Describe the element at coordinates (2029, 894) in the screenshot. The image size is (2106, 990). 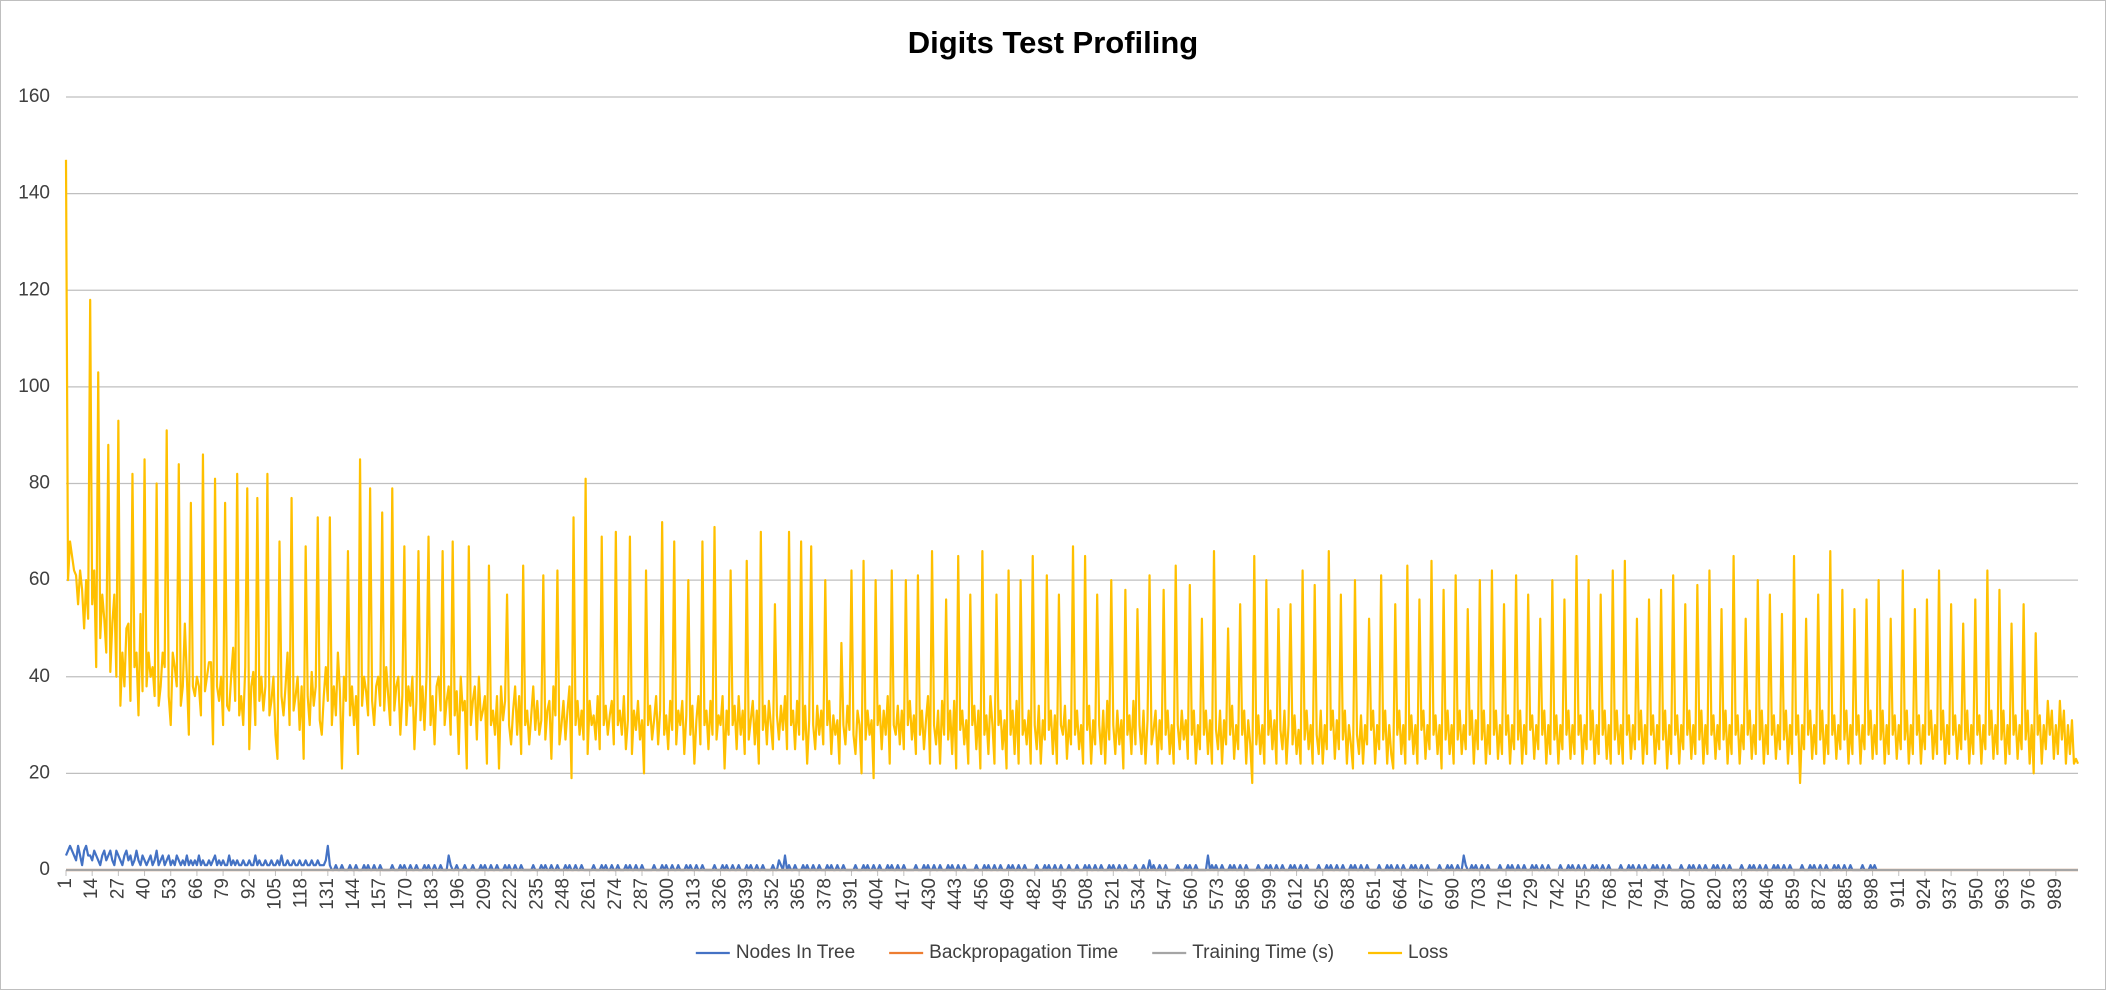
I see `x-tick-label: 976` at that location.